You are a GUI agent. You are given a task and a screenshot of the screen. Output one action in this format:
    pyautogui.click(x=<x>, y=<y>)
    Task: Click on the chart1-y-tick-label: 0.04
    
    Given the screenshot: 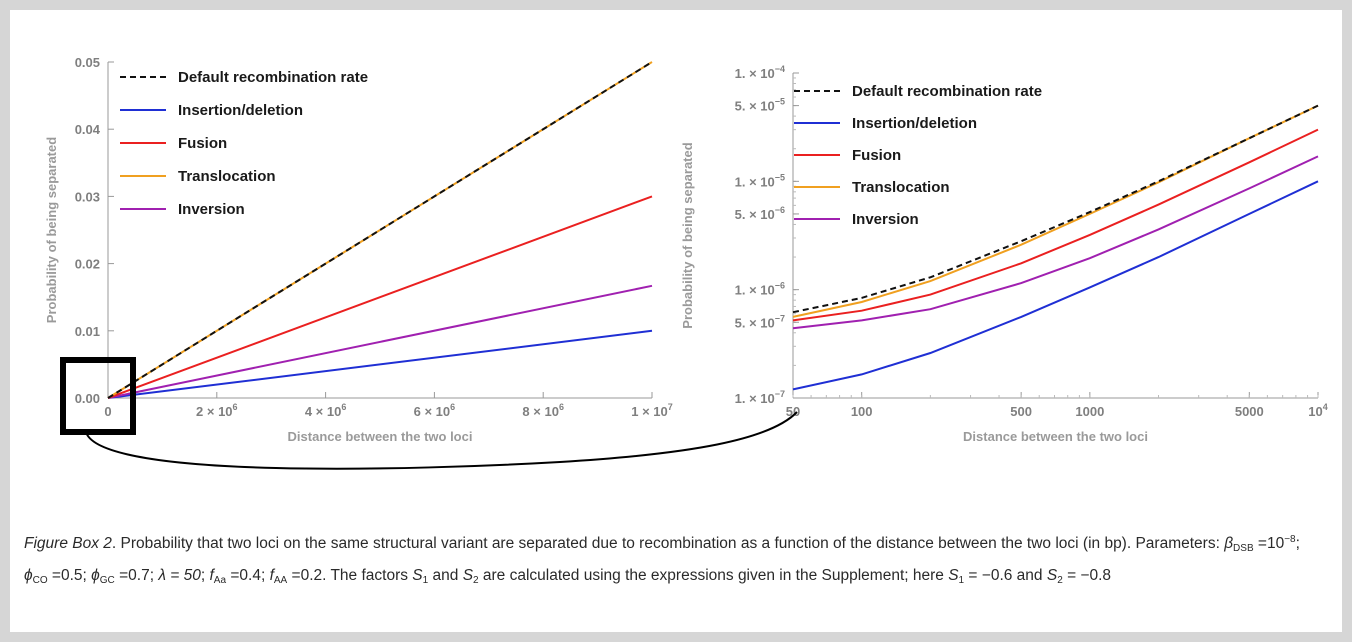 What is the action you would take?
    pyautogui.click(x=88, y=129)
    